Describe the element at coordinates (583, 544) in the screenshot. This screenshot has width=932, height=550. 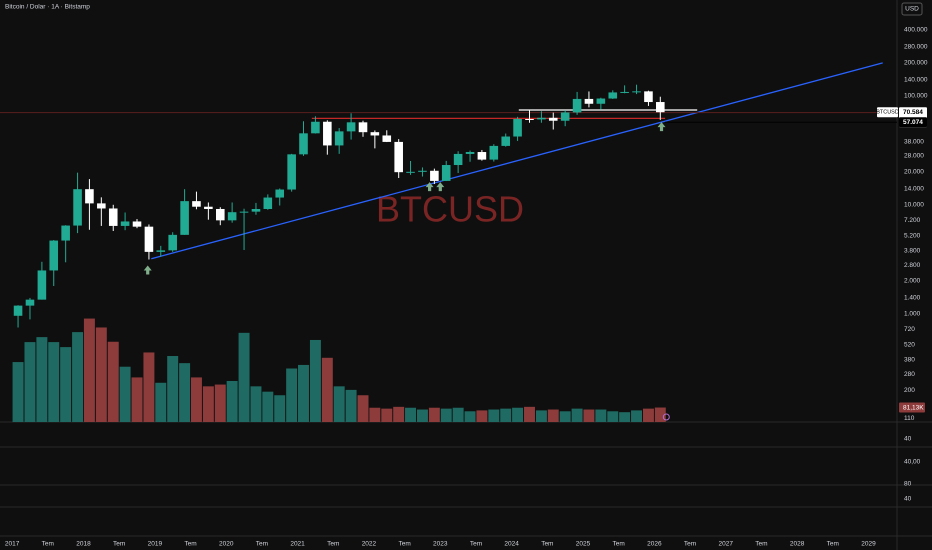
I see `x-tick-label: 2025` at that location.